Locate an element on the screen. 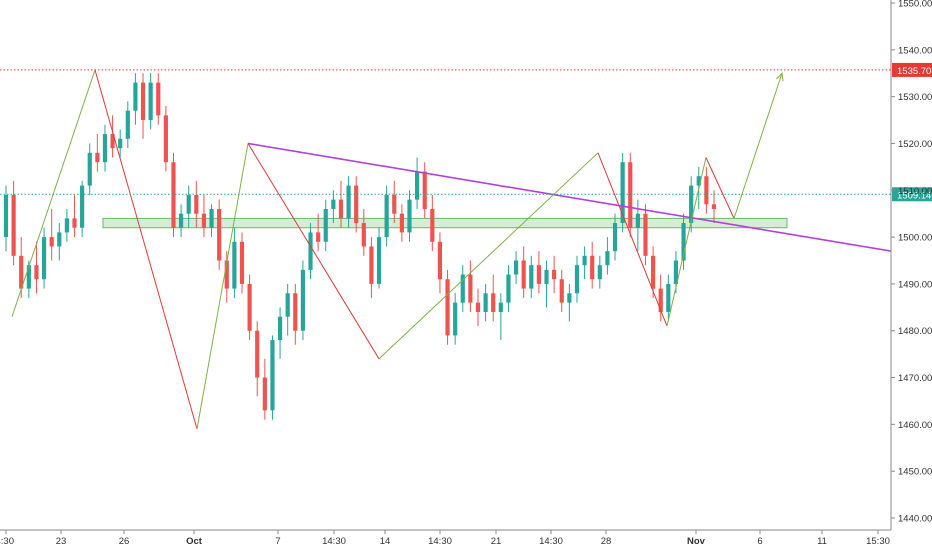 This screenshot has width=932, height=555. current-price-badge is located at coordinates (912, 194).